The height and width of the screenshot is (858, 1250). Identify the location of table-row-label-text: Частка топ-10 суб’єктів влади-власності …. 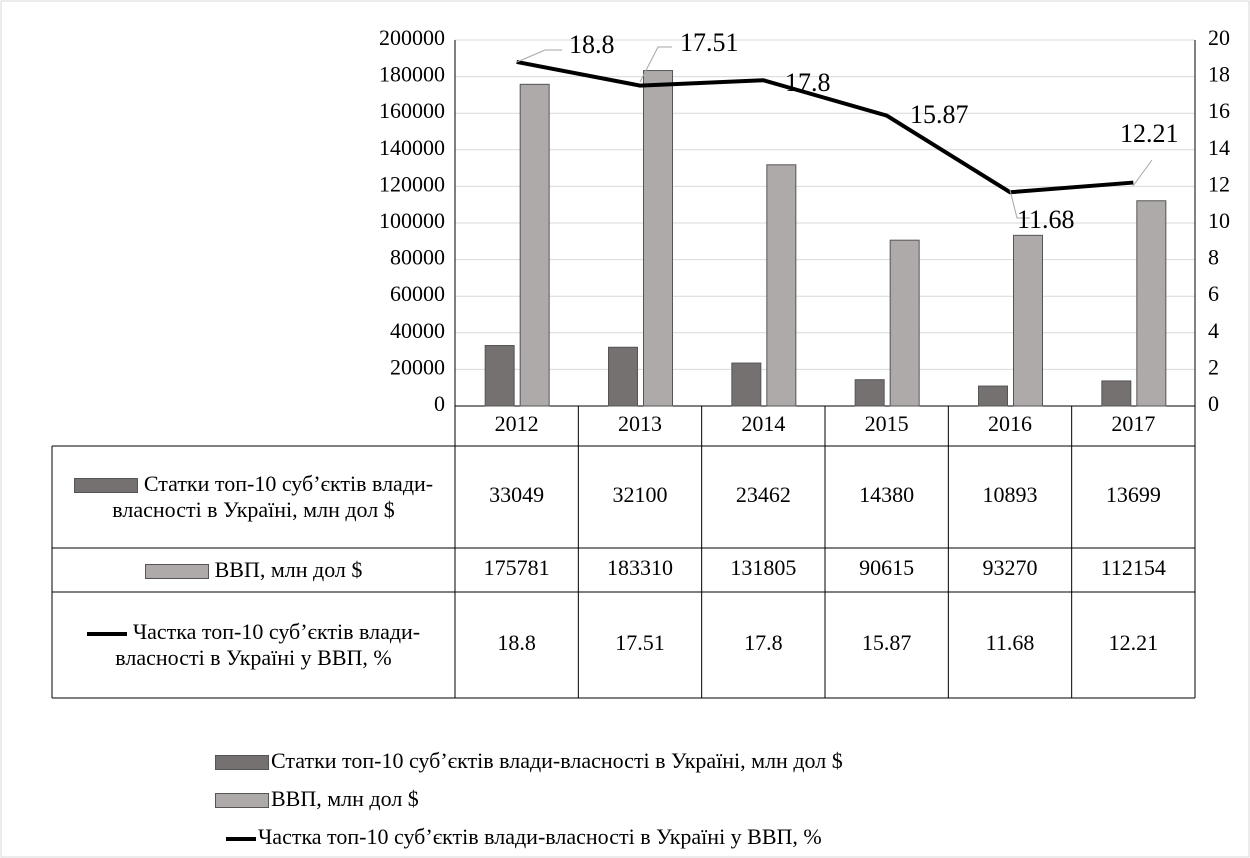
(268, 644).